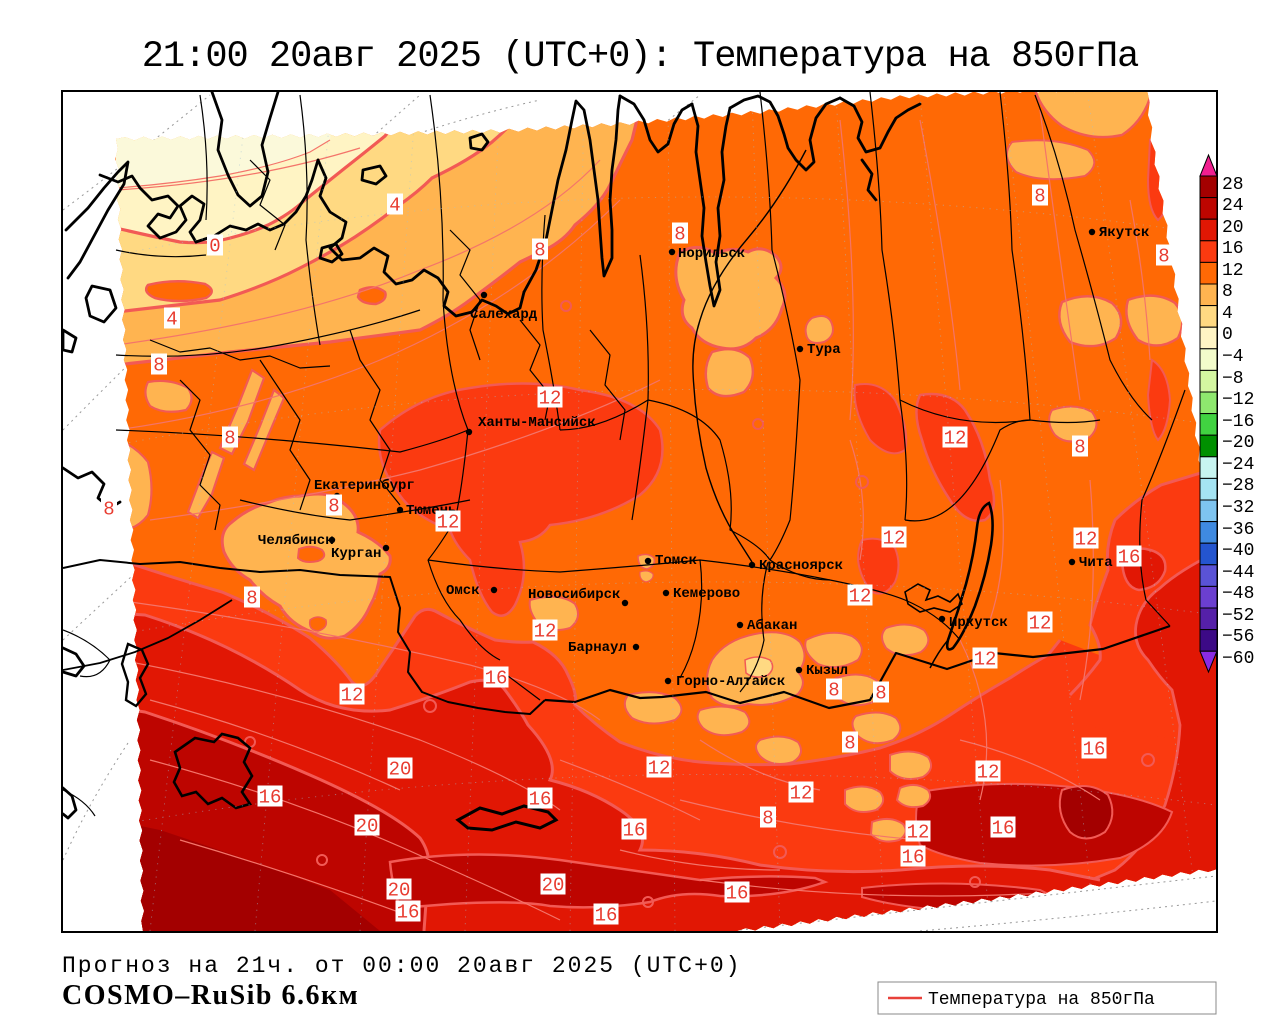 The width and height of the screenshot is (1280, 1024). Describe the element at coordinates (597, 648) in the screenshot. I see `svg-text: Барнаул` at that location.